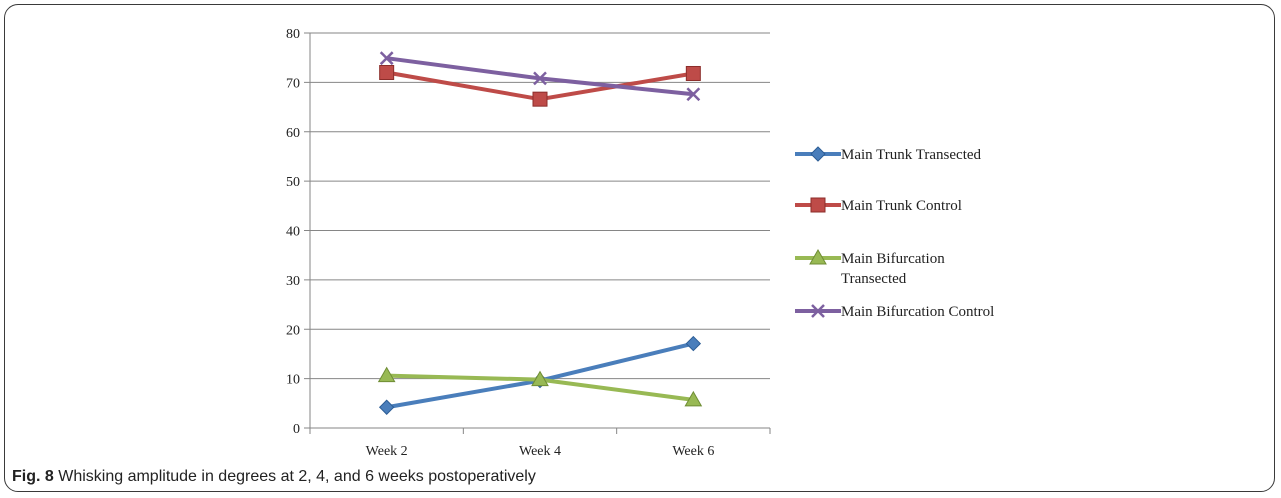 This screenshot has width=1281, height=498. Describe the element at coordinates (293, 281) in the screenshot. I see `y-tick-label: 30` at that location.